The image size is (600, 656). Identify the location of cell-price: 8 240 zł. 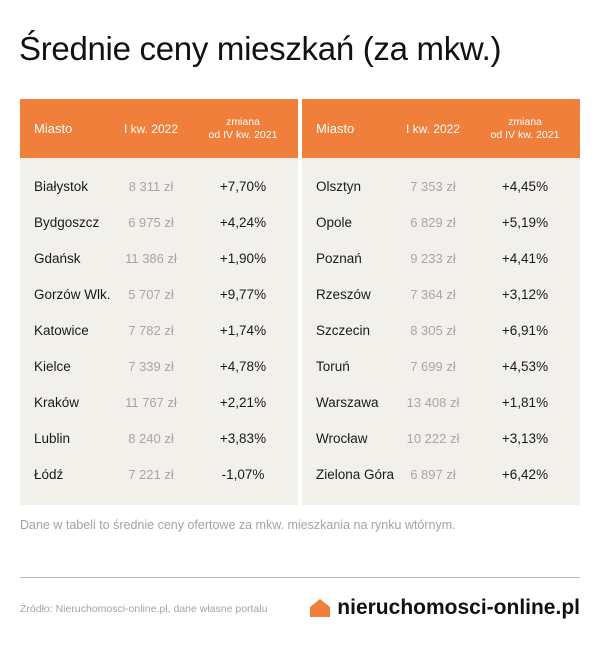
(151, 438).